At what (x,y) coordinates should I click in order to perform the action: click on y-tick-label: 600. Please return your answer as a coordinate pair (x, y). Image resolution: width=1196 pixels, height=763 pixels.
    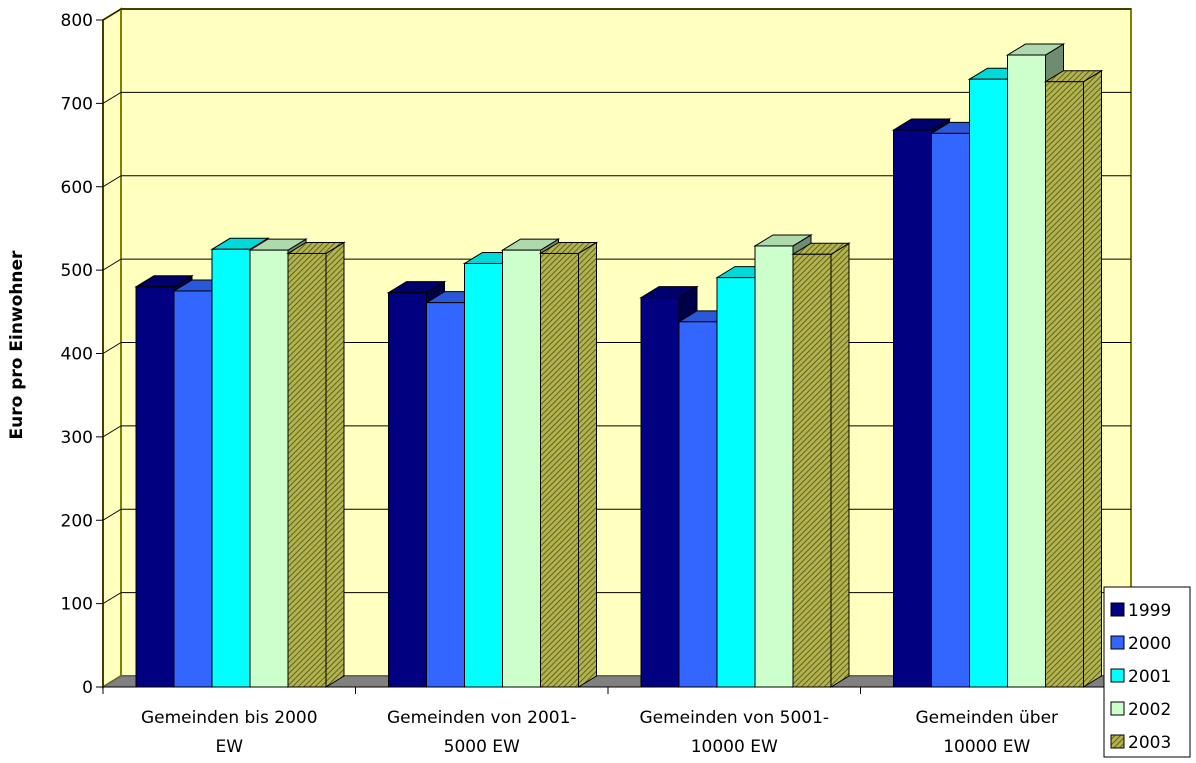
    Looking at the image, I should click on (77, 188).